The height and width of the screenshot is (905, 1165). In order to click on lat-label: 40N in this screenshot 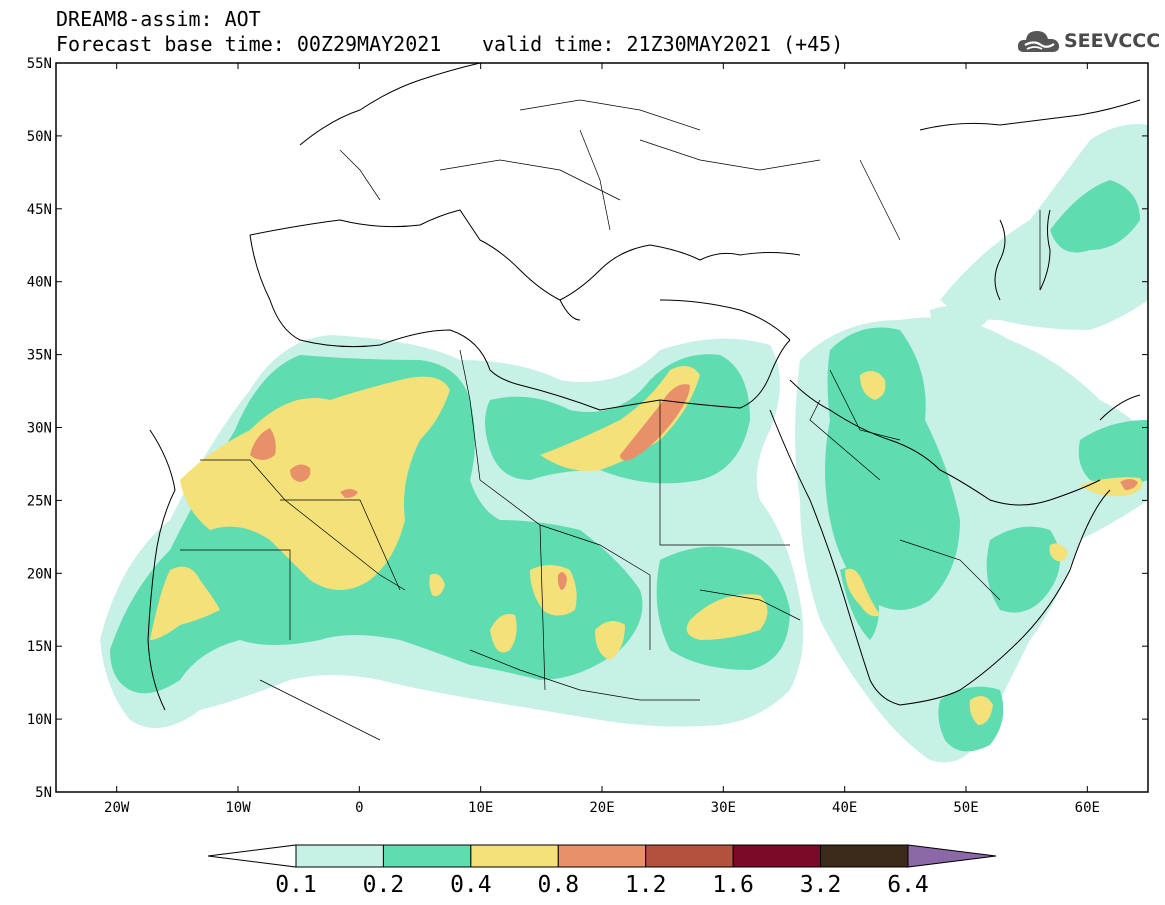, I will do `click(39, 283)`.